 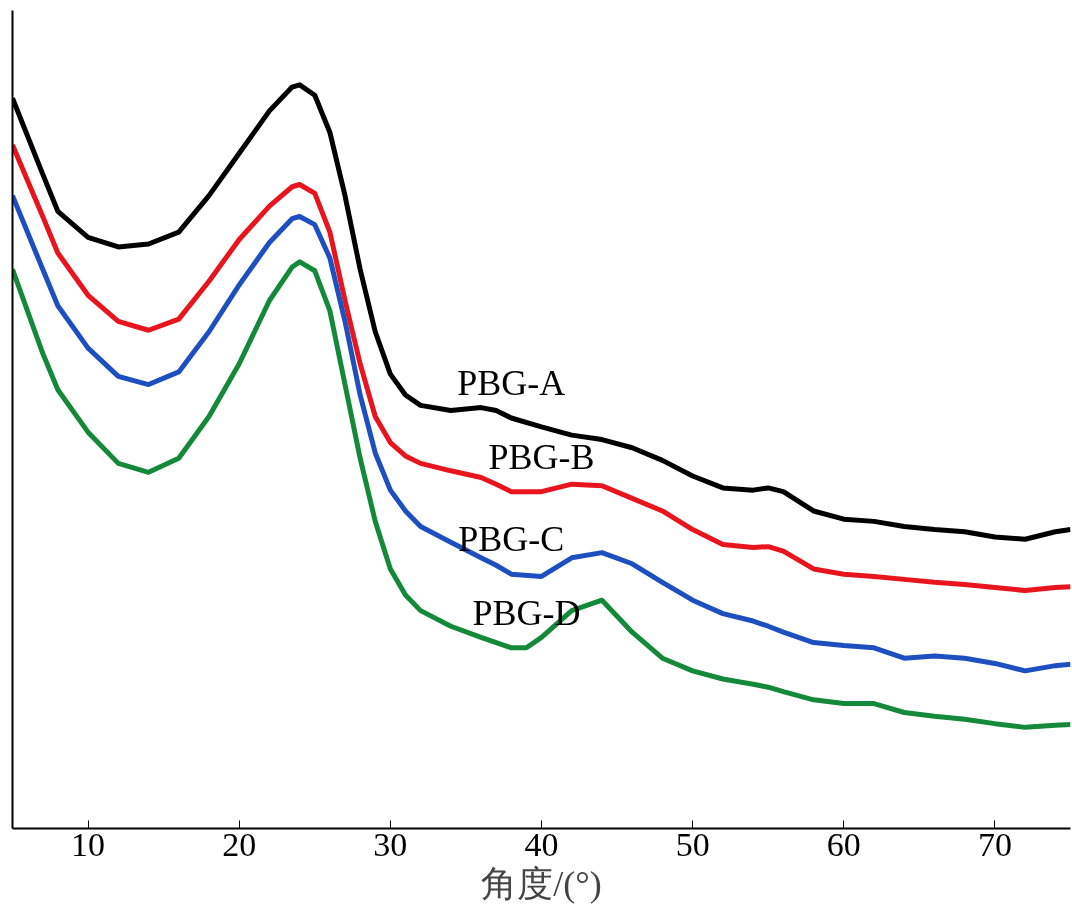 What do you see at coordinates (843, 844) in the screenshot?
I see `x-tick-label: 60` at bounding box center [843, 844].